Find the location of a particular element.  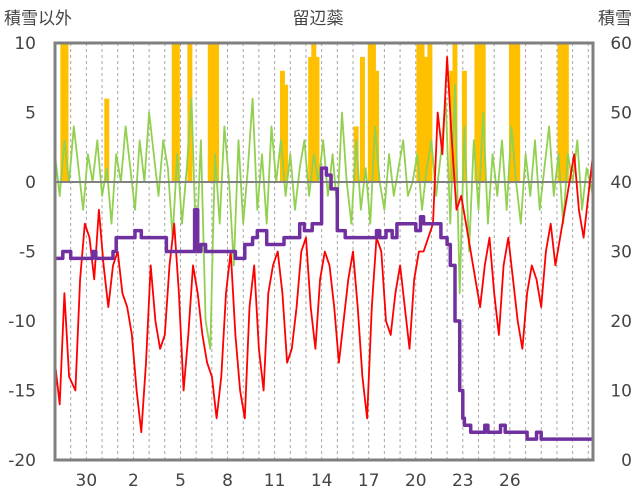

x-tick-label: 26 is located at coordinates (510, 481).